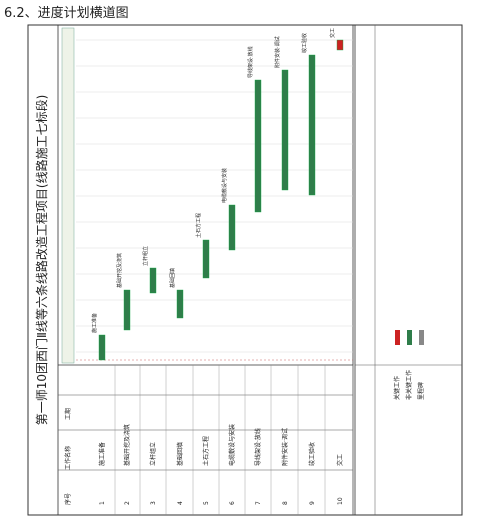 Image resolution: width=487 pixels, height=531 pixels. Describe the element at coordinates (68, 458) in the screenshot. I see `column-header: 工作名称` at that location.